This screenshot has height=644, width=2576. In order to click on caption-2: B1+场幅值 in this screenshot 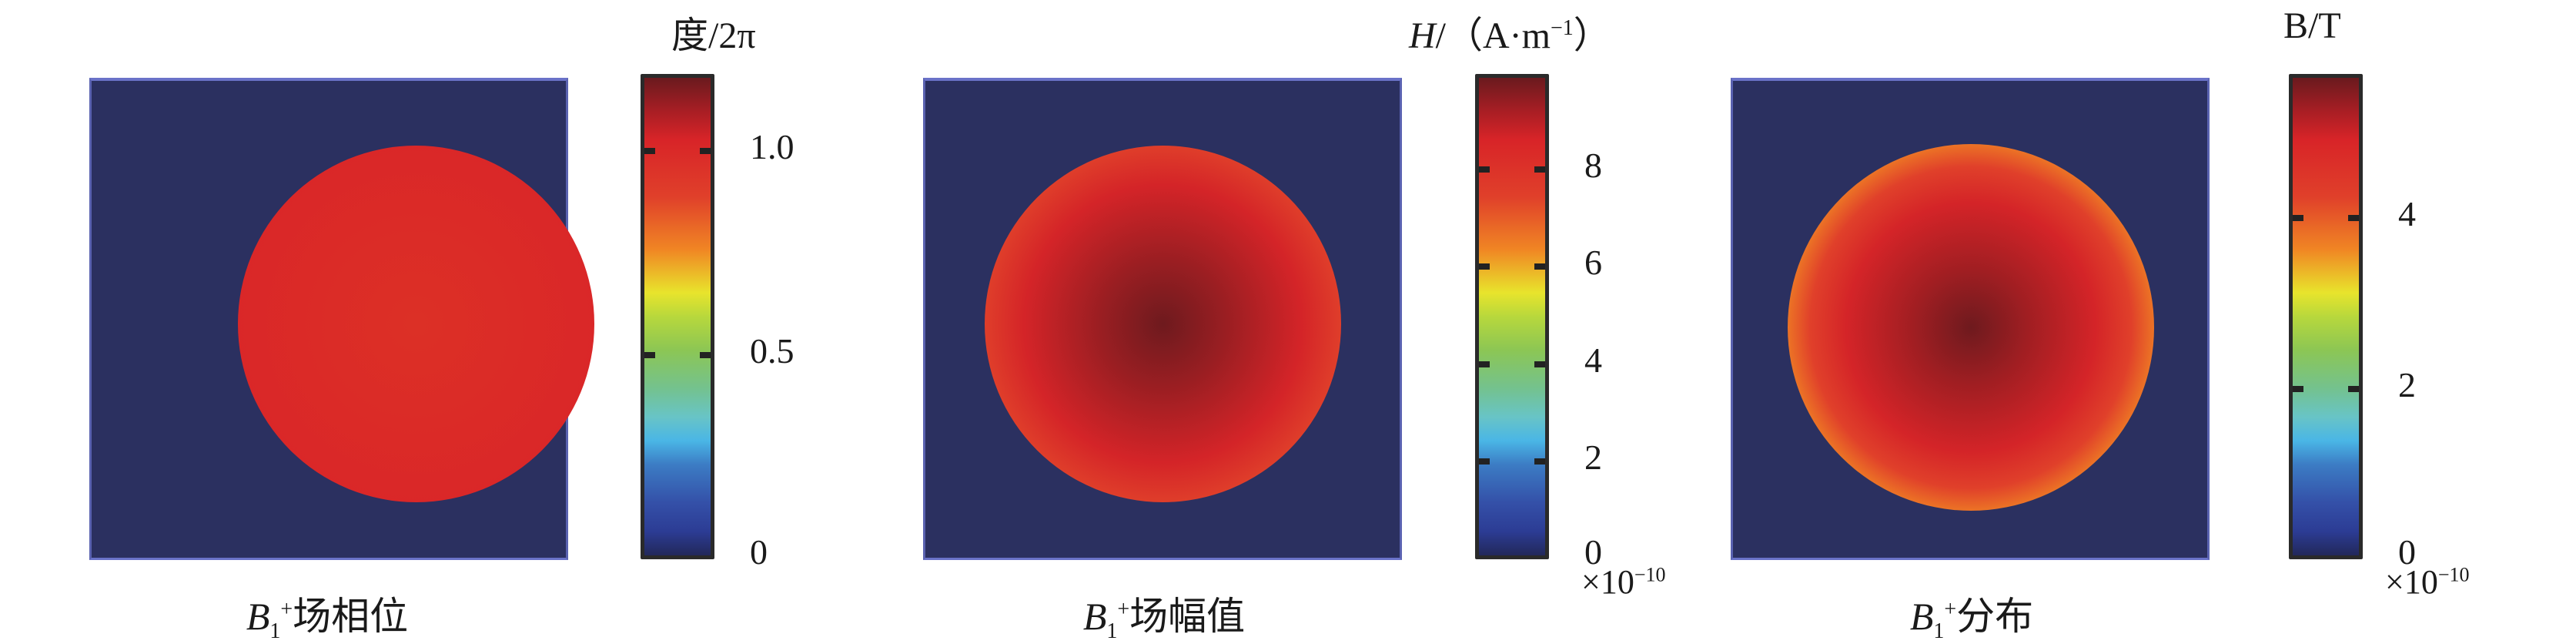, I will do `click(1164, 614)`.